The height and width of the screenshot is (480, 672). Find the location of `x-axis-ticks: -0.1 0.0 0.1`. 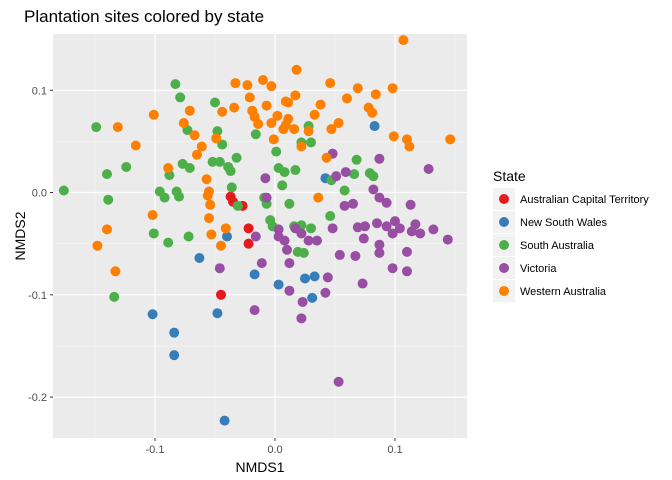

x-axis-ticks: -0.1 0.0 0.1 is located at coordinates (274, 447).